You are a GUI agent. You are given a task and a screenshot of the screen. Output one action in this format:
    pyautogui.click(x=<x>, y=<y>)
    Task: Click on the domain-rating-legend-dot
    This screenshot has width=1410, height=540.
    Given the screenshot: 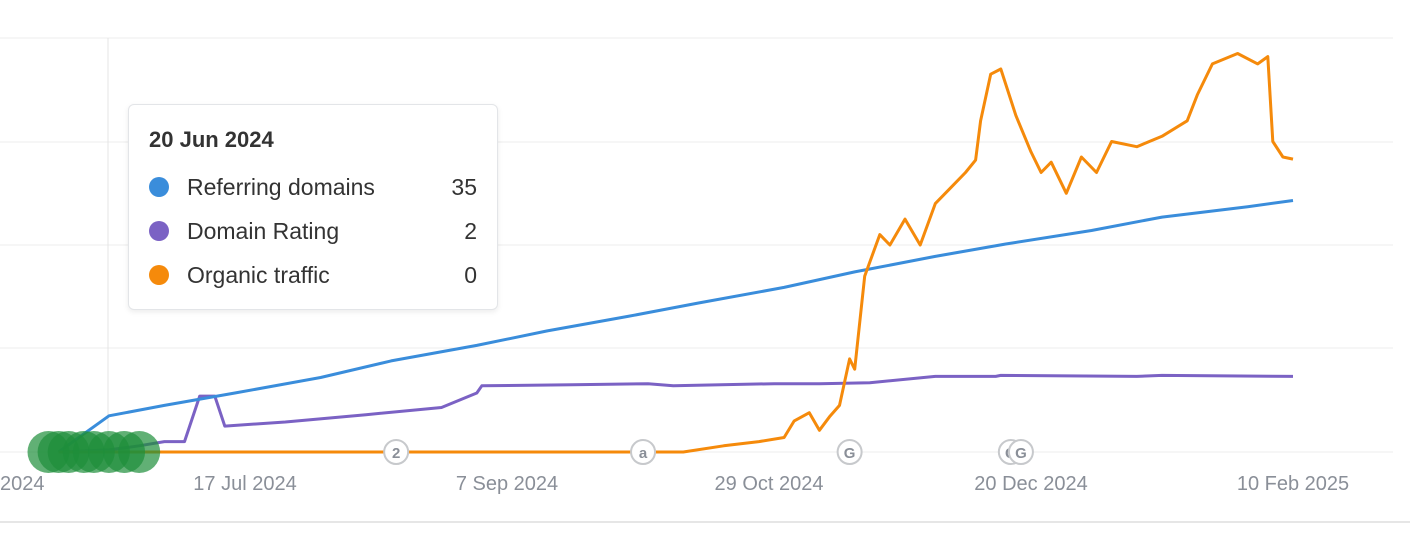 What is the action you would take?
    pyautogui.click(x=159, y=231)
    